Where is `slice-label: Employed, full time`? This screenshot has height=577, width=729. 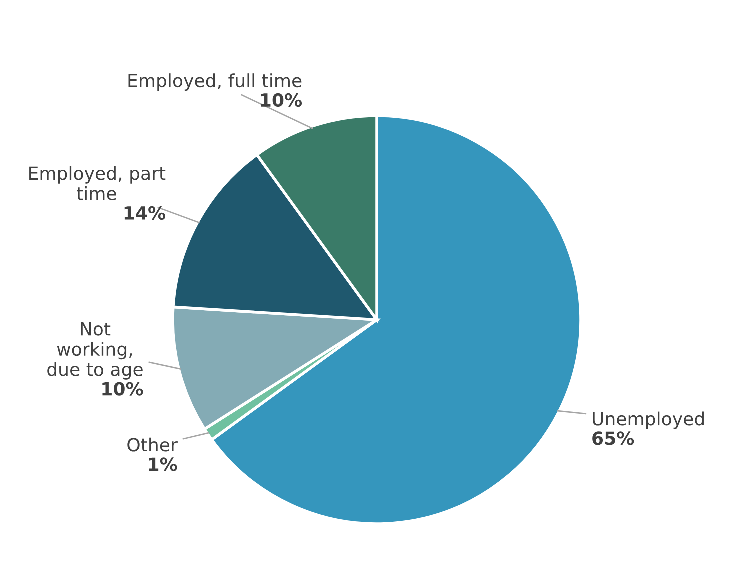 slice-label: Employed, full time is located at coordinates (215, 83).